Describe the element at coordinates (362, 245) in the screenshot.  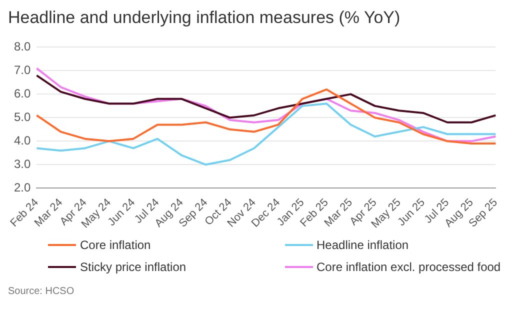
I see `legend-label: Headline inflation` at that location.